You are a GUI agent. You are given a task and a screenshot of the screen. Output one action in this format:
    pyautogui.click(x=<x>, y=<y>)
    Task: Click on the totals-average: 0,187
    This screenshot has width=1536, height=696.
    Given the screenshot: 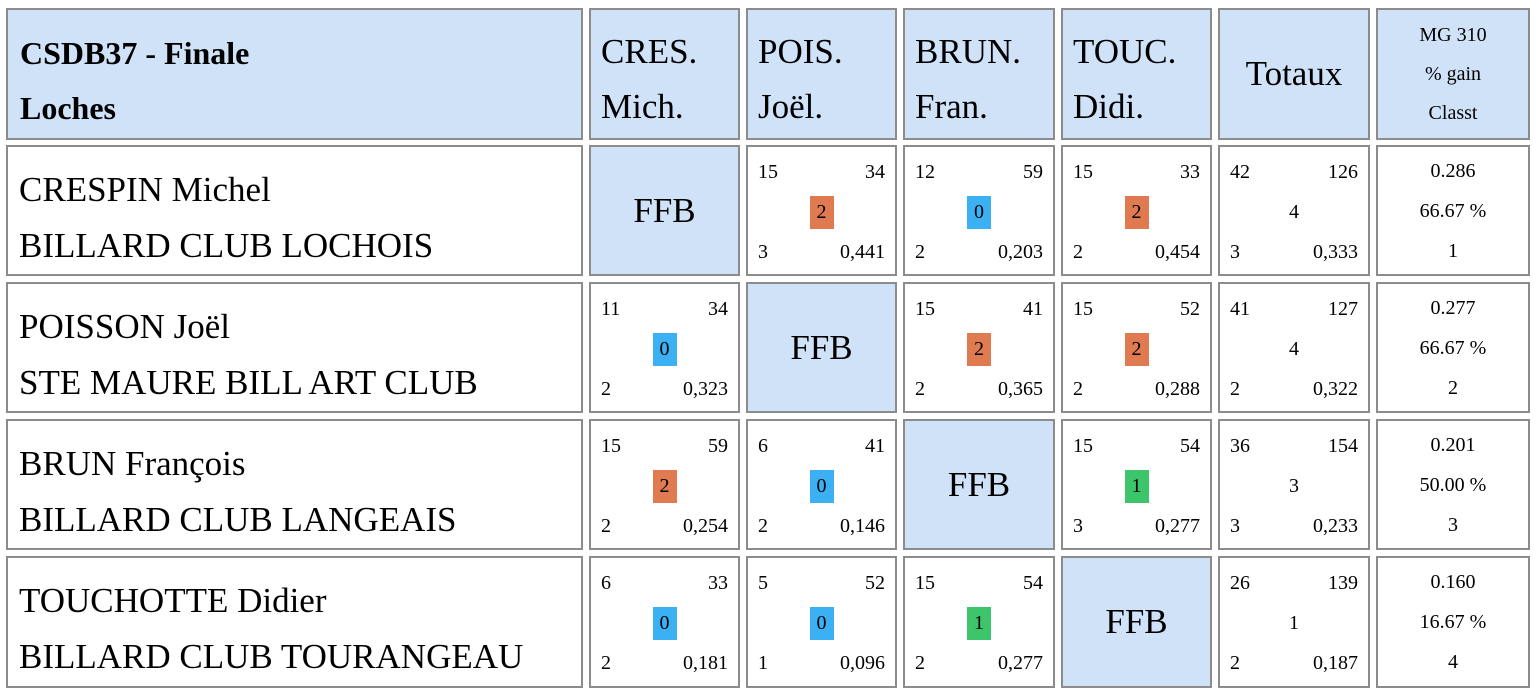 What is the action you would take?
    pyautogui.click(x=1335, y=663)
    